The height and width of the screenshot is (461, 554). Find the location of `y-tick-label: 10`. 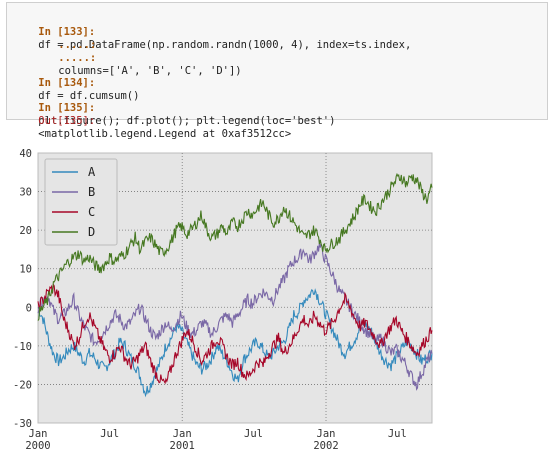

y-tick-label: 10 is located at coordinates (25, 270).